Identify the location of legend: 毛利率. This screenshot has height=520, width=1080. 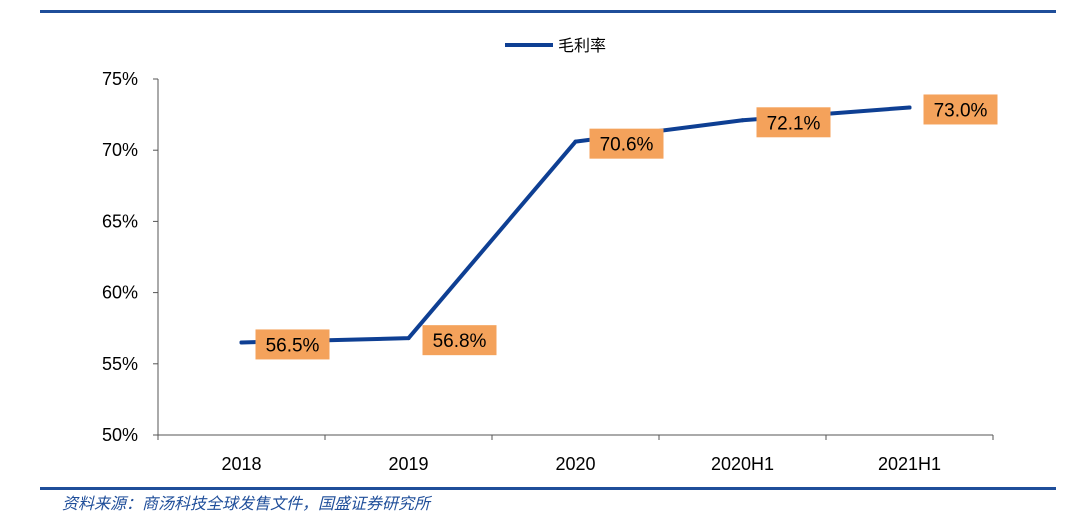
(555, 45).